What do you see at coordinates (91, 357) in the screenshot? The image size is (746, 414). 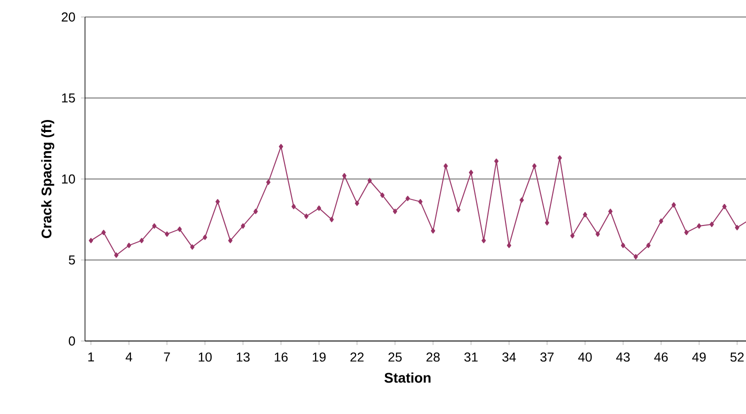 I see `x-tick-label: 1` at bounding box center [91, 357].